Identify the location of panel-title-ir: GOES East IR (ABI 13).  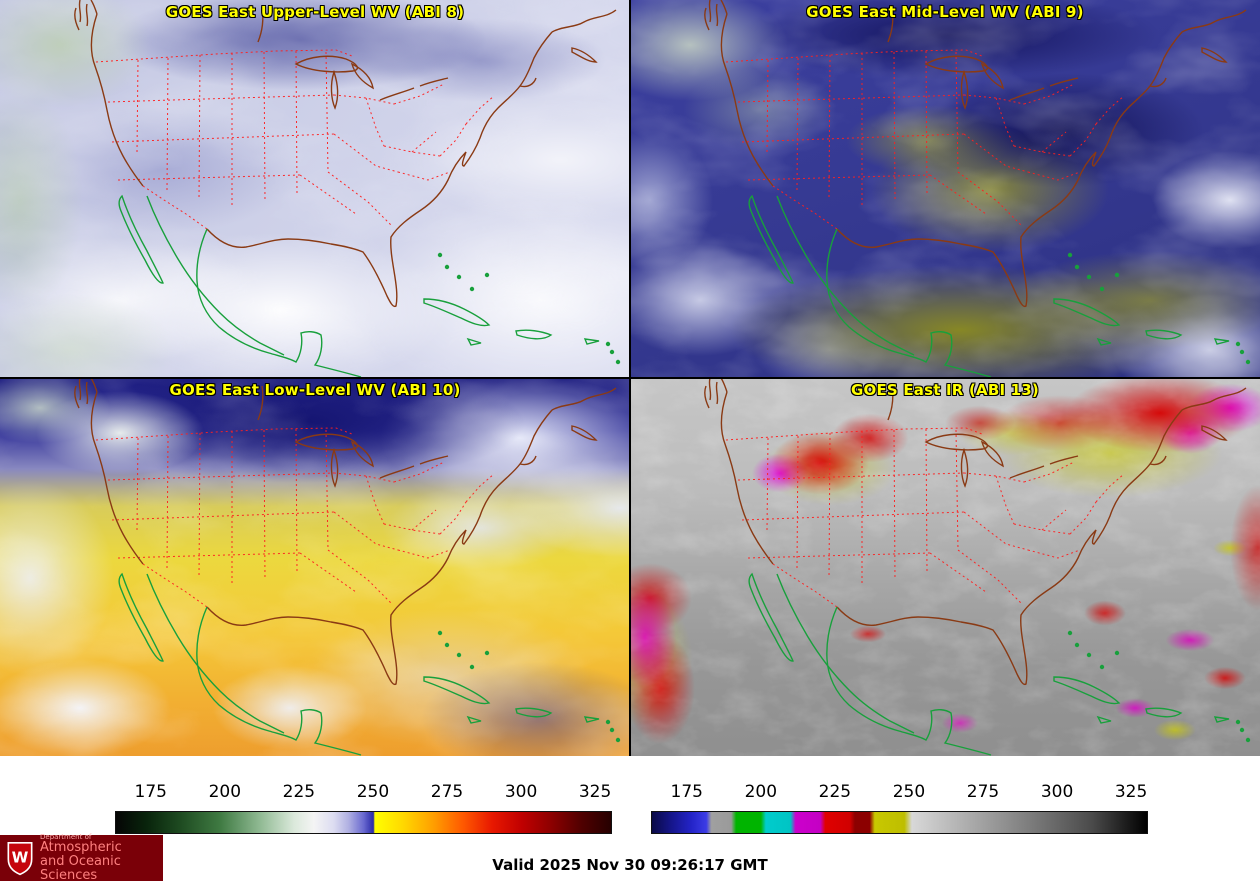
(944, 390).